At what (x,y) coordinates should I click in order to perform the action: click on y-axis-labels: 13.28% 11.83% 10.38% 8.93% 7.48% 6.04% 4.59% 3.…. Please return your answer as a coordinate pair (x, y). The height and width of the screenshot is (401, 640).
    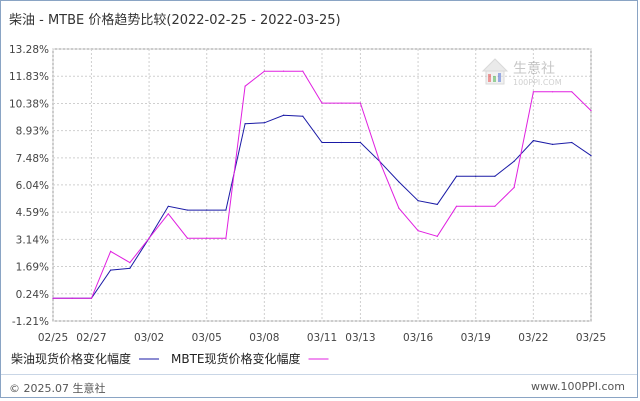
    Looking at the image, I should click on (29, 186).